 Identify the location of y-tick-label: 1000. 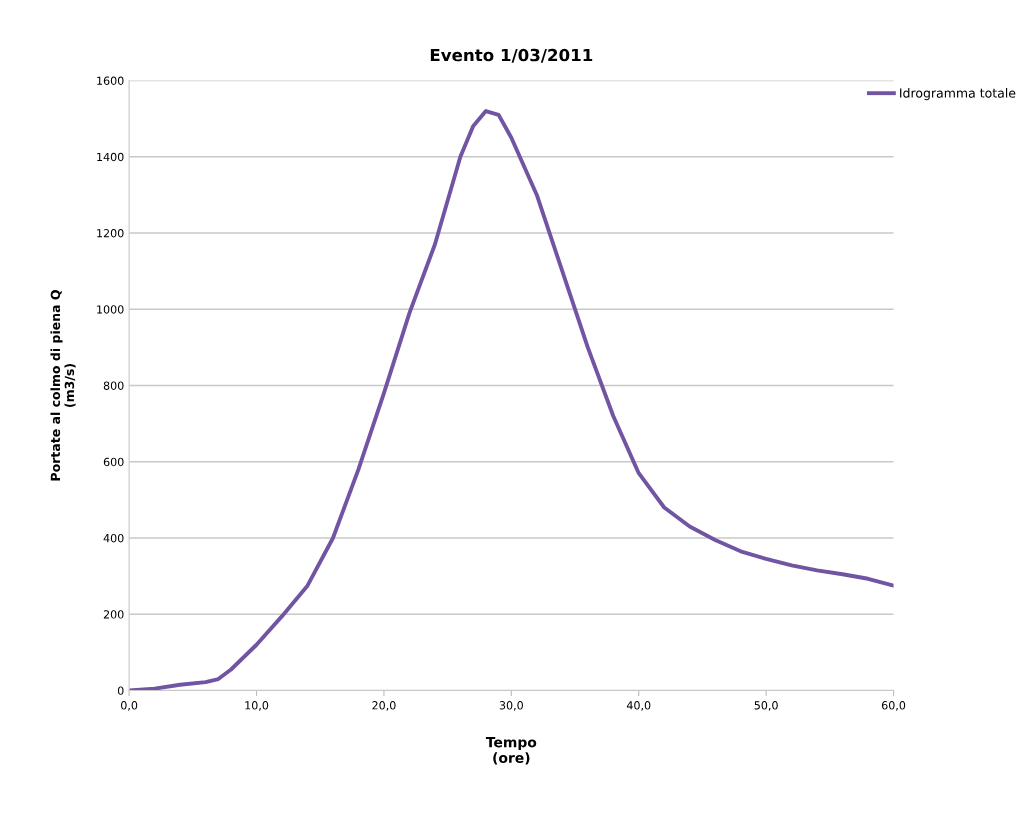
(110, 309).